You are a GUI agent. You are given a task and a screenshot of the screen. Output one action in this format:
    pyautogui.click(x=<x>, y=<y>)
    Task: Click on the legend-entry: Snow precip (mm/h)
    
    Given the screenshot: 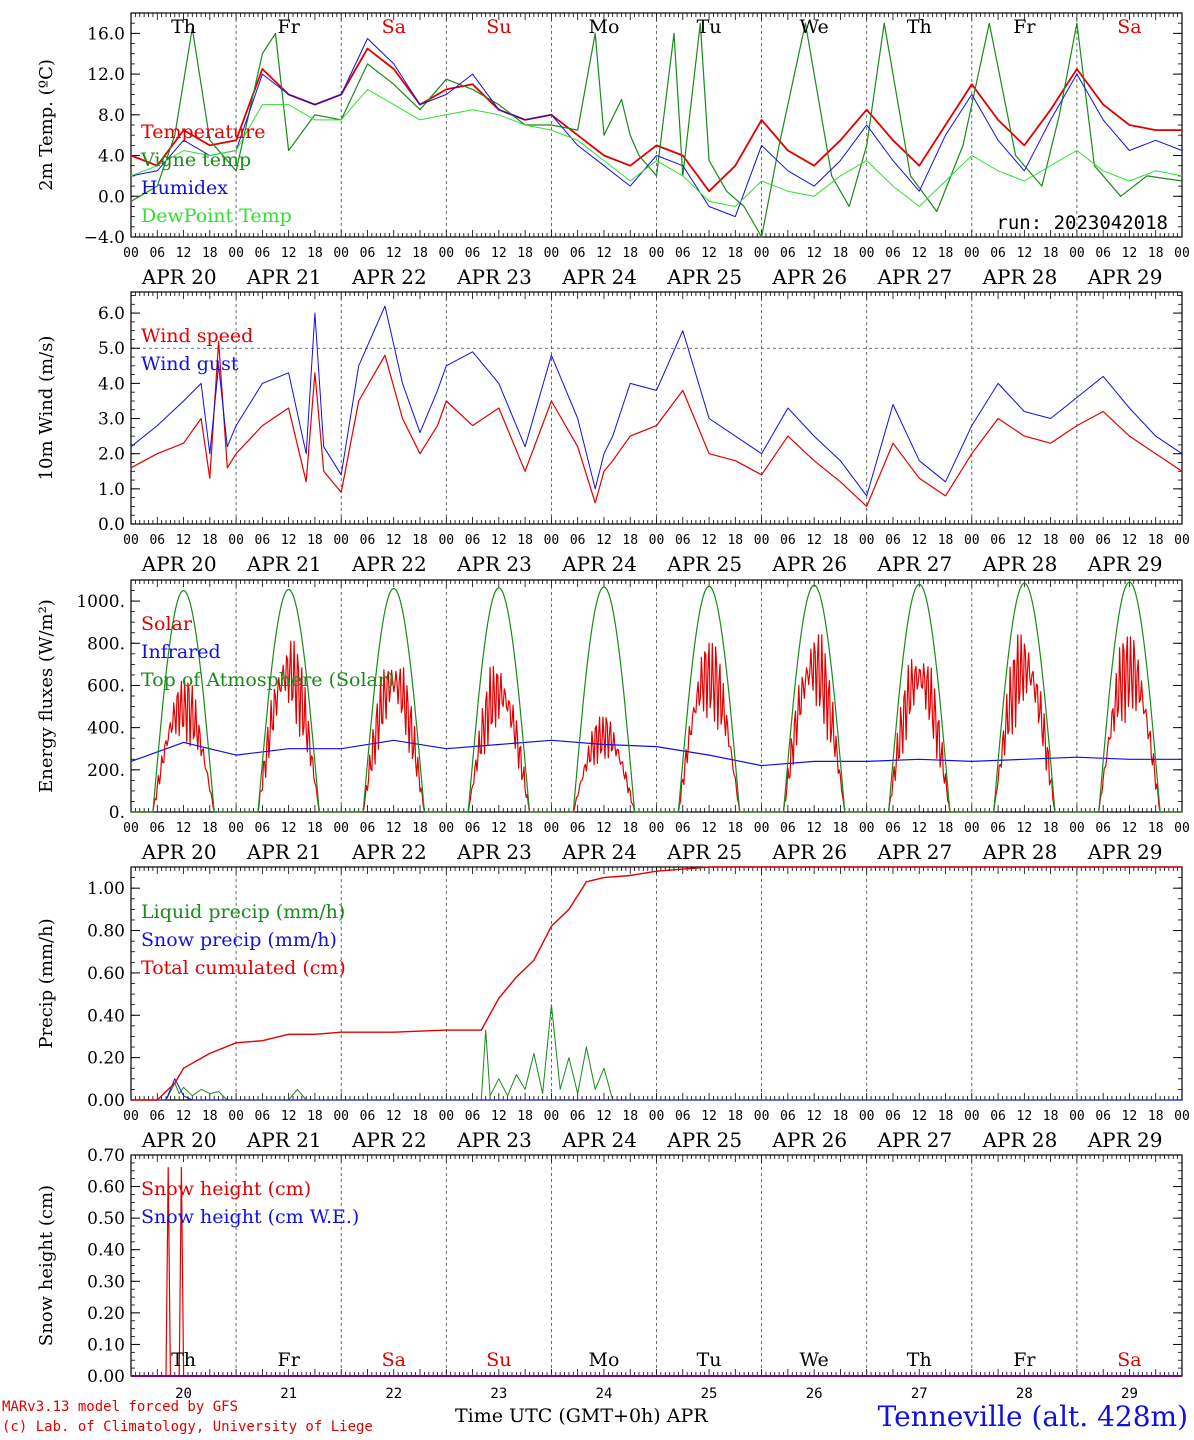 What is the action you would take?
    pyautogui.click(x=239, y=940)
    